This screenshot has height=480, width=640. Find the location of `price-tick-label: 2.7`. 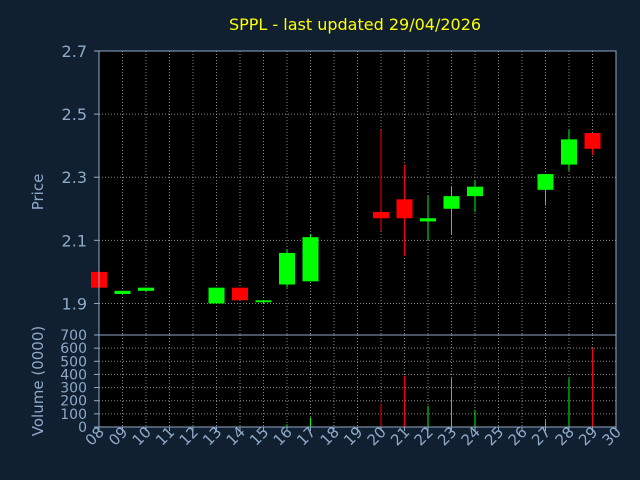

price-tick-label: 2.7 is located at coordinates (74, 51).